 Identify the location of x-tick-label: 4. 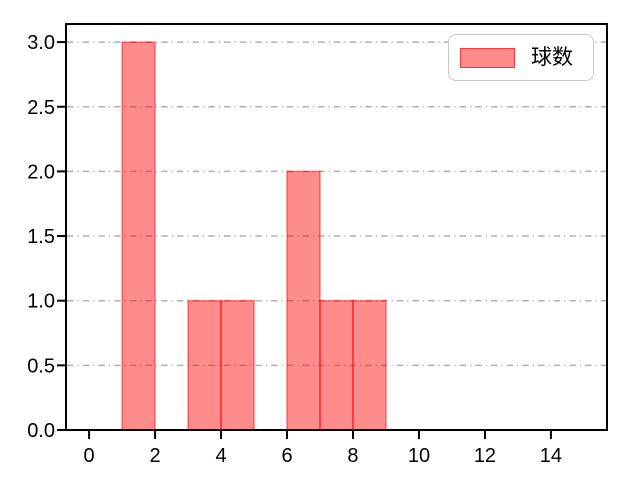
(220, 456).